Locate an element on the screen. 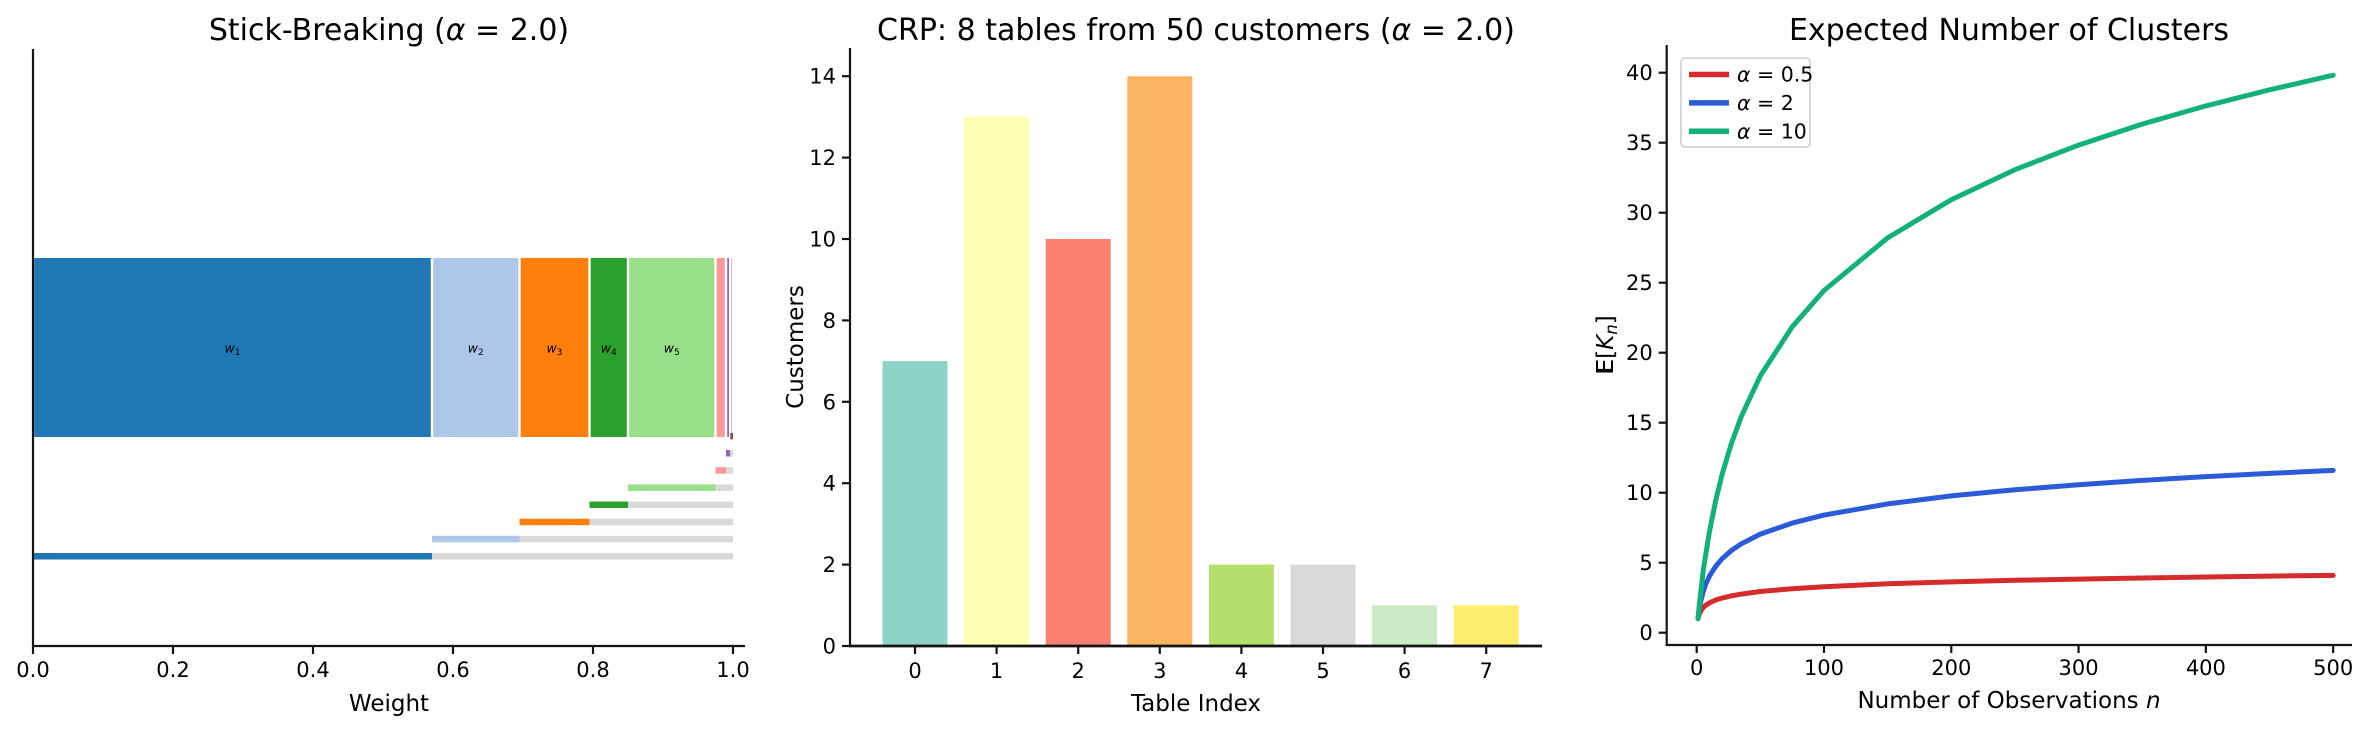 The height and width of the screenshot is (730, 2380). break-step-5-remaining is located at coordinates (724, 487).